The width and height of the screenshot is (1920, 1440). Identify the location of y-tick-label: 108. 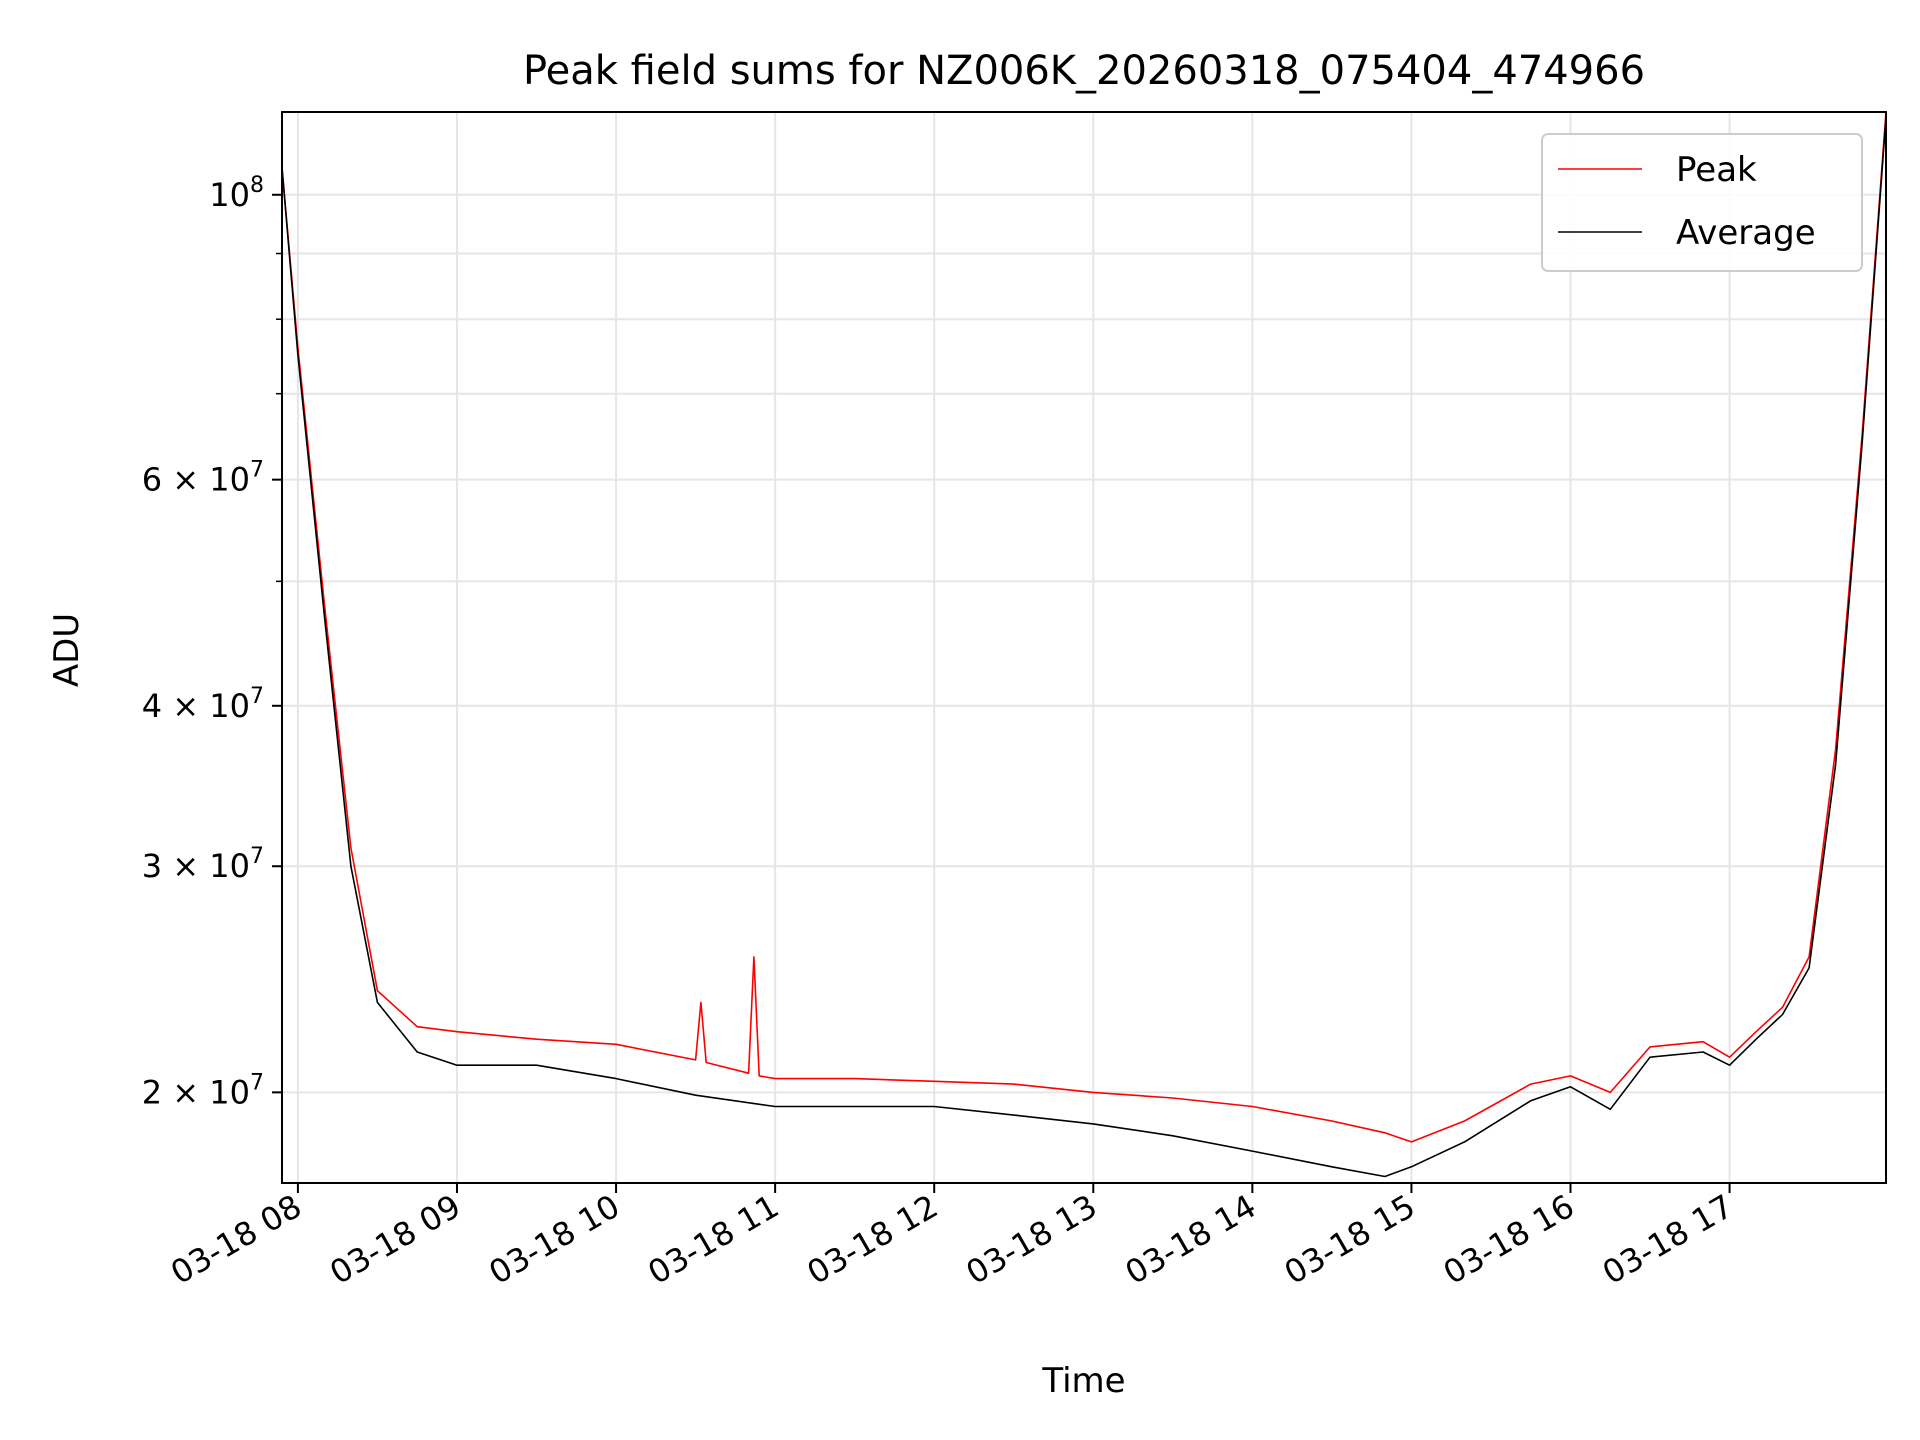
(236, 193).